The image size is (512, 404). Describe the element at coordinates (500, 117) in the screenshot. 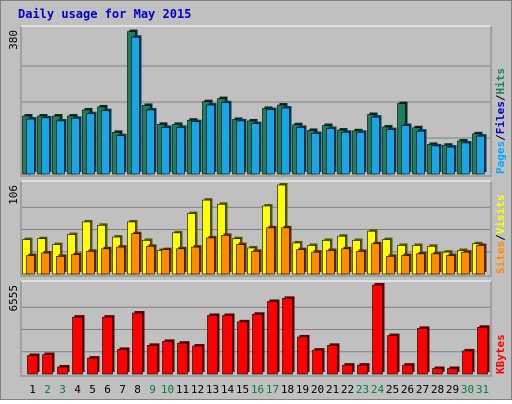

I see `legend-entry-2: Files` at that location.